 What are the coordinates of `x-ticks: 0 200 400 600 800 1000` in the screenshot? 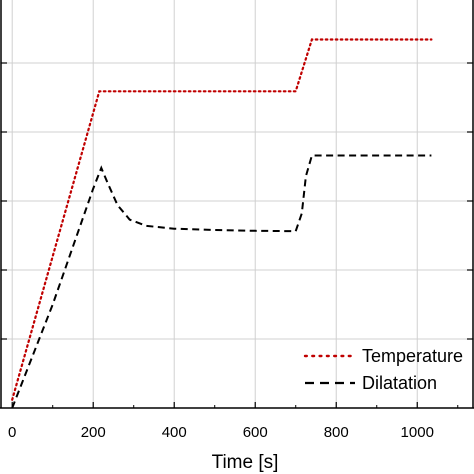 It's located at (233, 421).